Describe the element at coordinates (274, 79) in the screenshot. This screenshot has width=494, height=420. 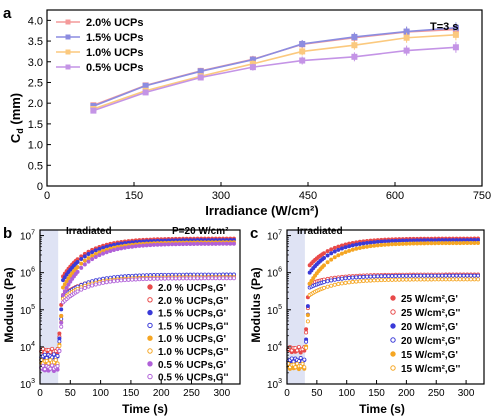
I see `panel-a-series-line` at that location.